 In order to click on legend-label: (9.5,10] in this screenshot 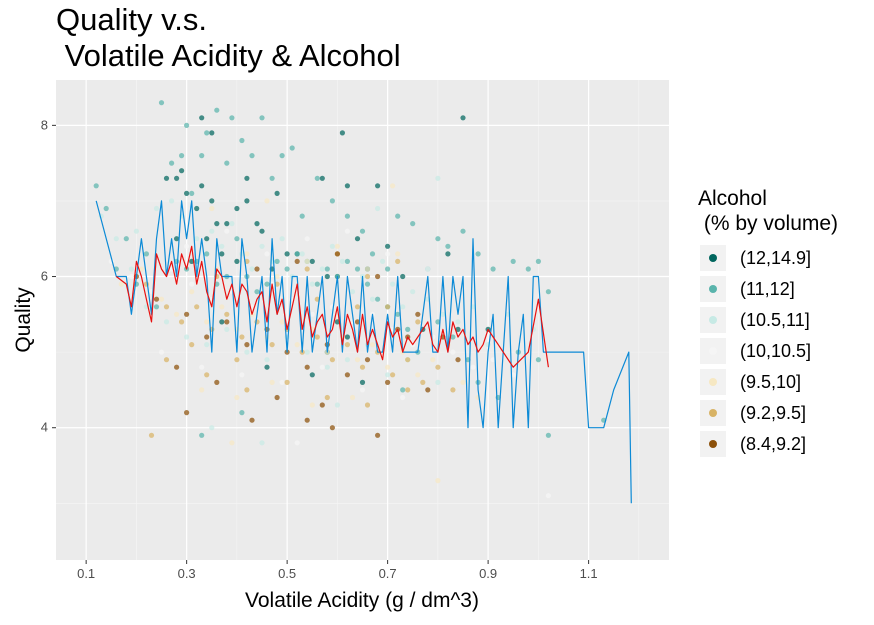, I will do `click(770, 382)`.